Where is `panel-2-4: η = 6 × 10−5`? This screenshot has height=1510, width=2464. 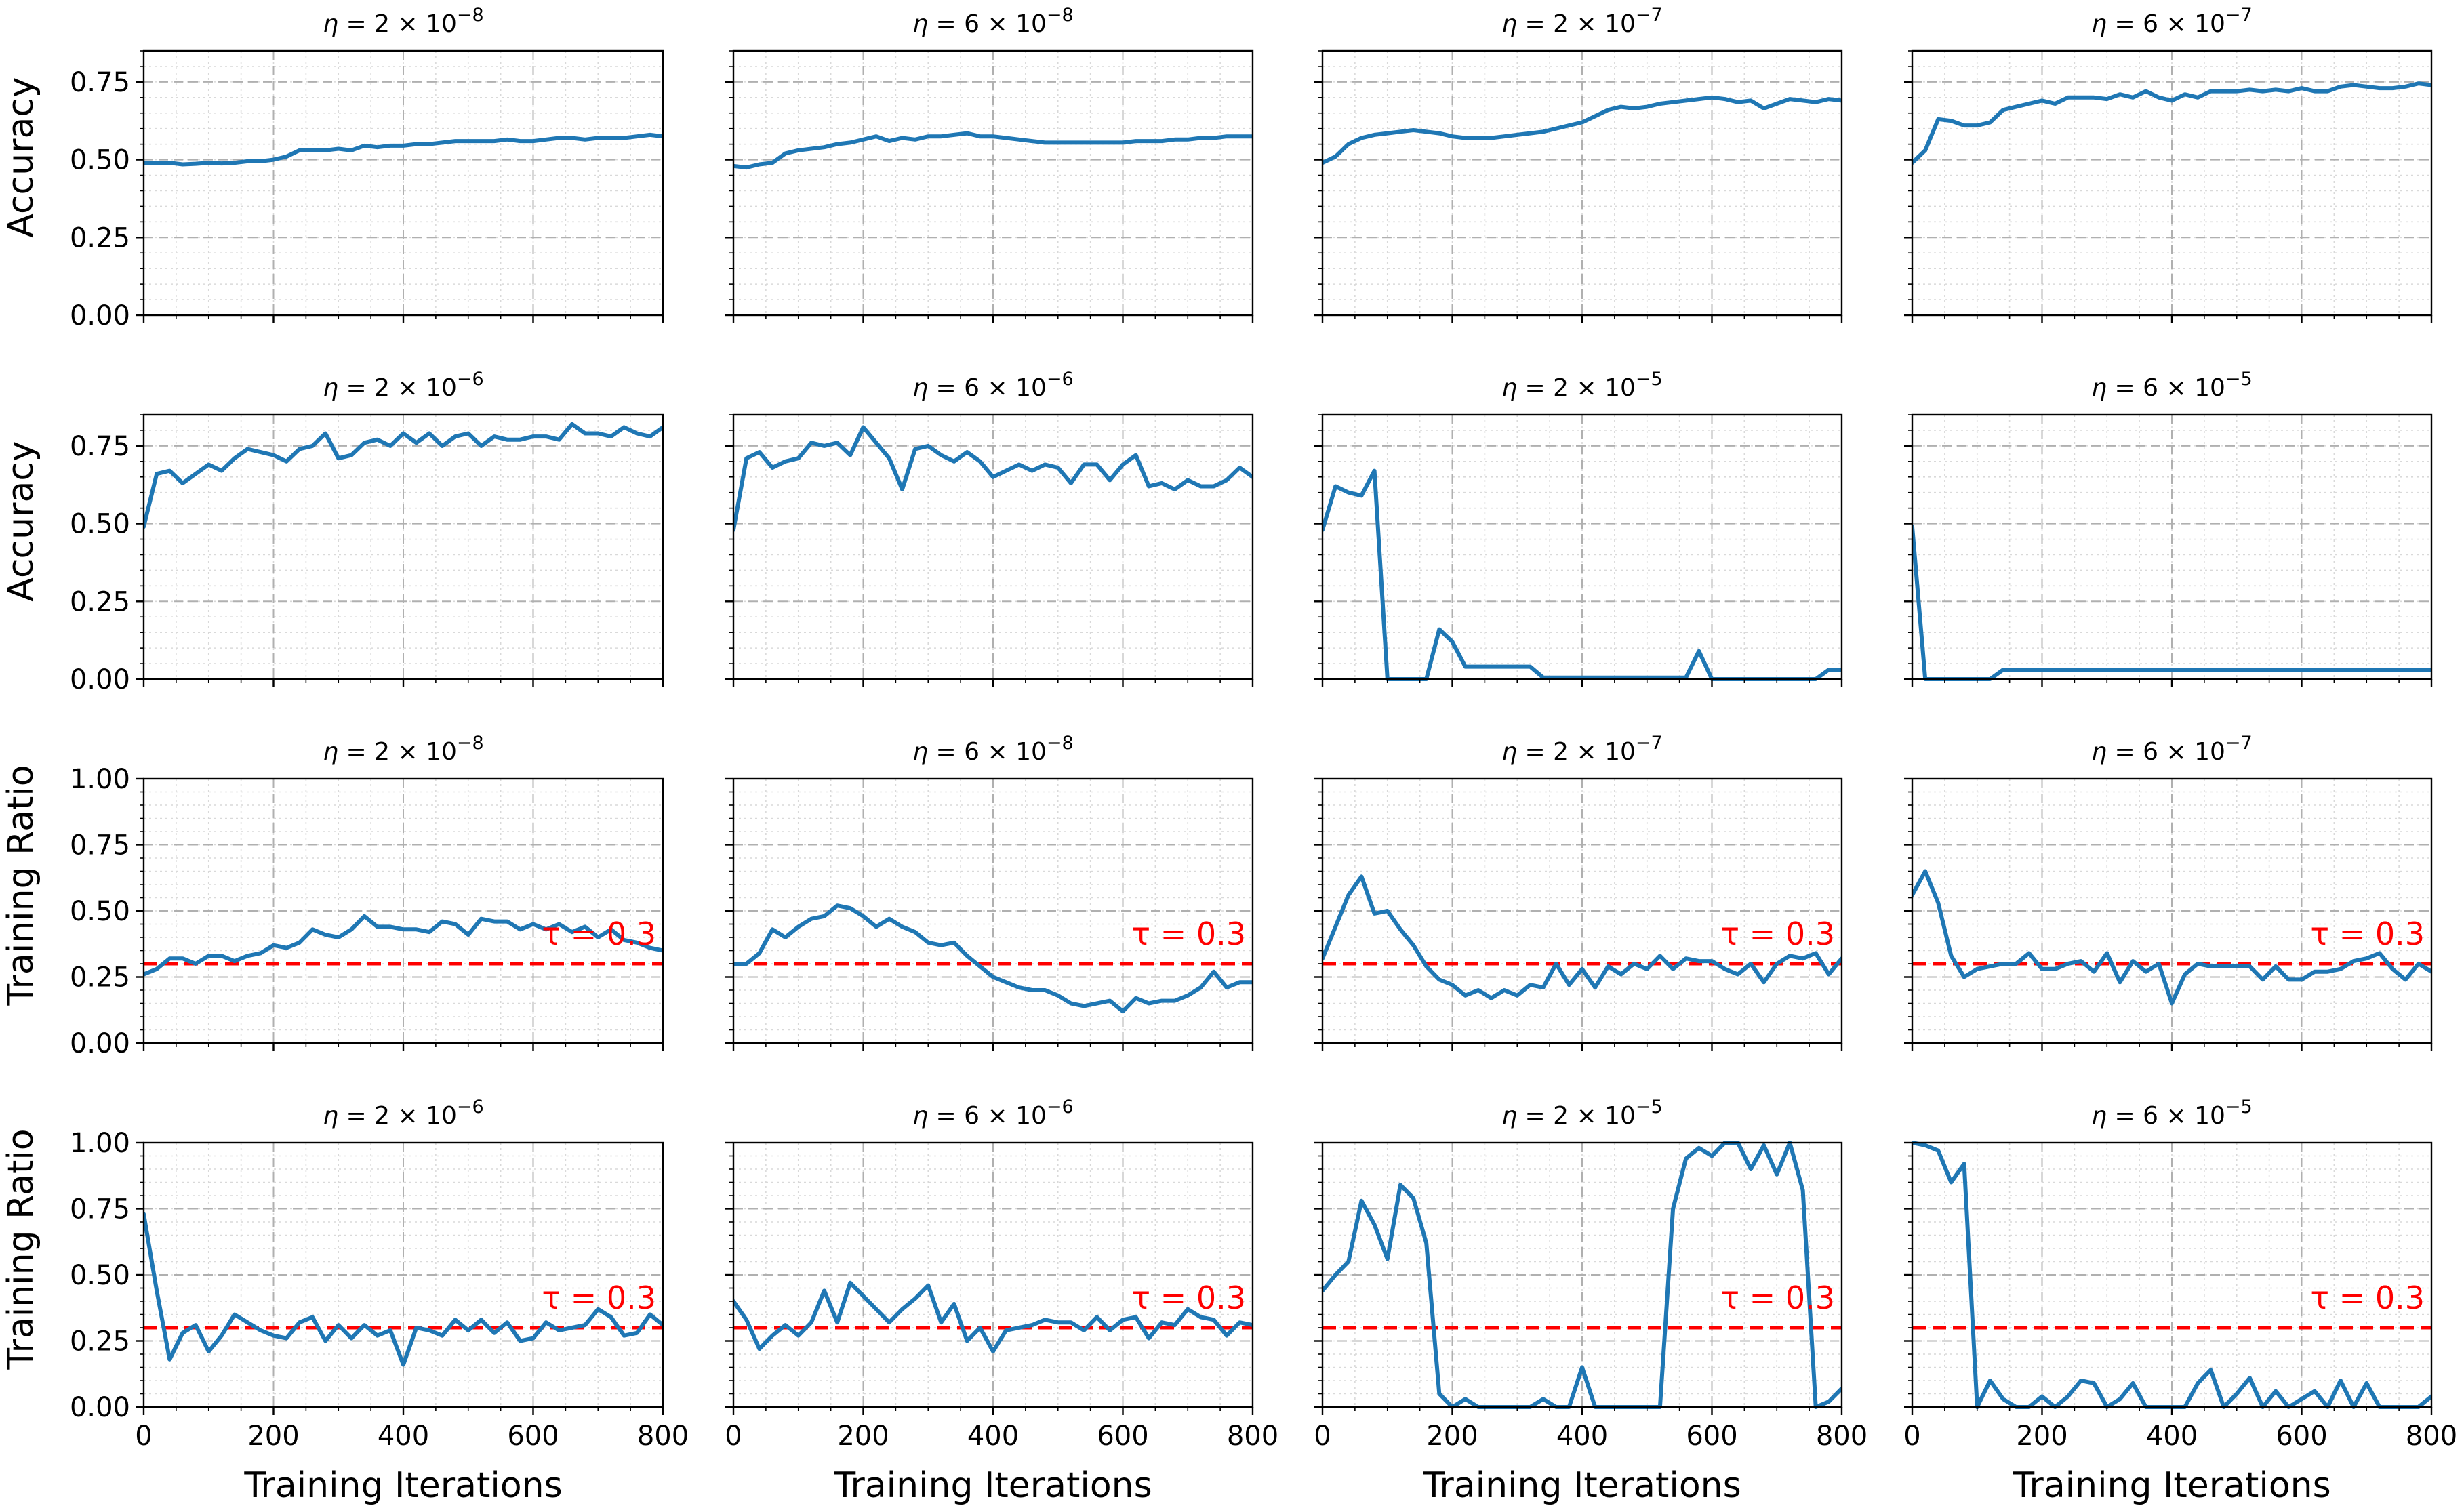 panel-2-4: η = 6 × 10−5 is located at coordinates (2168, 528).